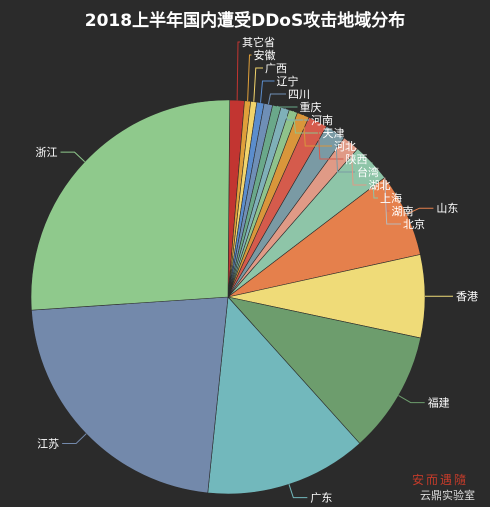  What do you see at coordinates (311, 107) in the screenshot?
I see `slice-label-5: 重庆` at bounding box center [311, 107].